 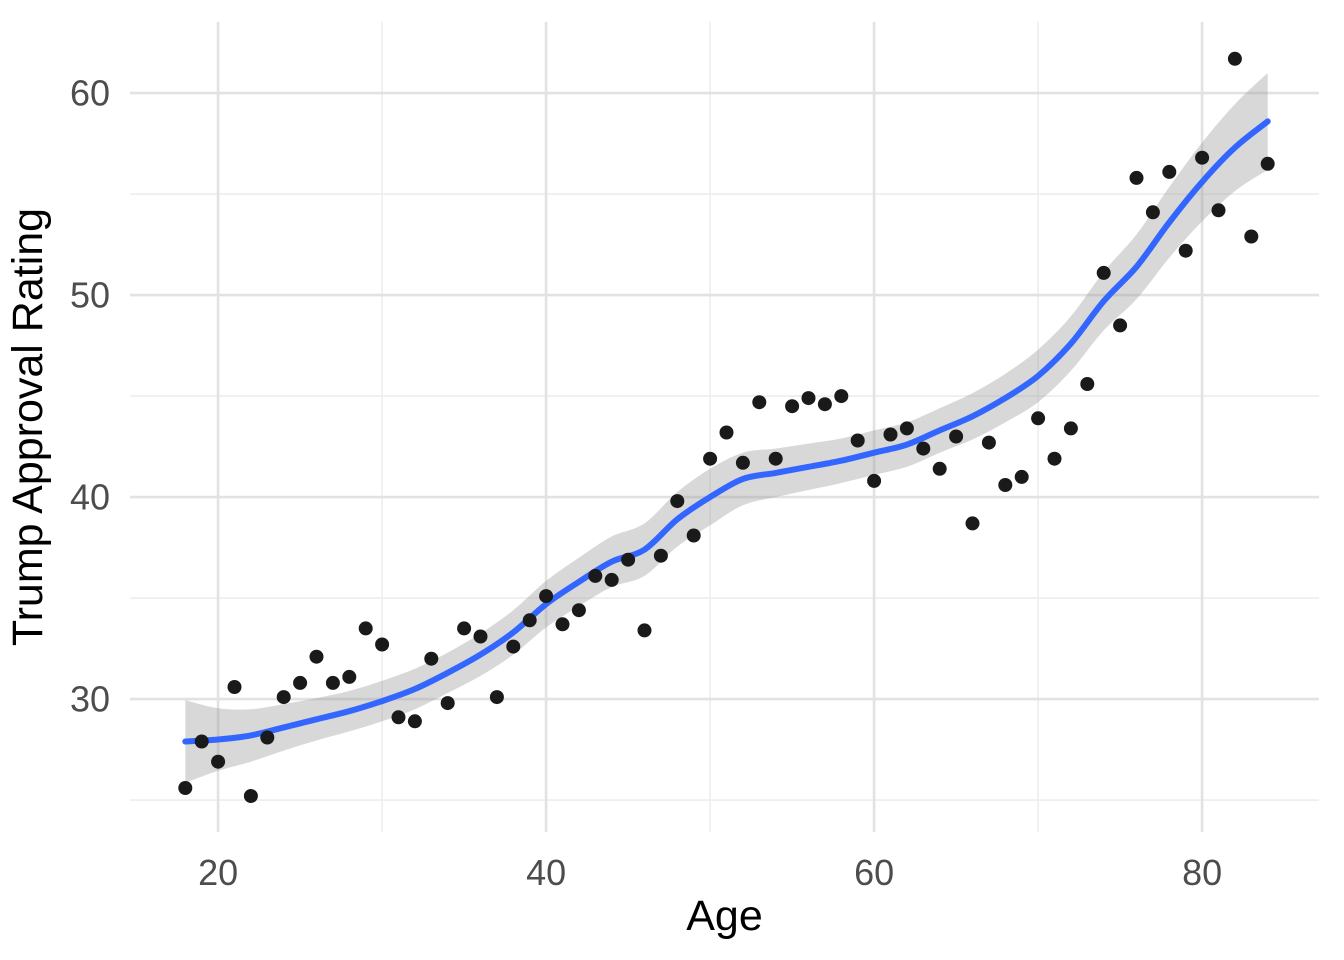 What do you see at coordinates (874, 872) in the screenshot?
I see `x-tick-label: 60` at bounding box center [874, 872].